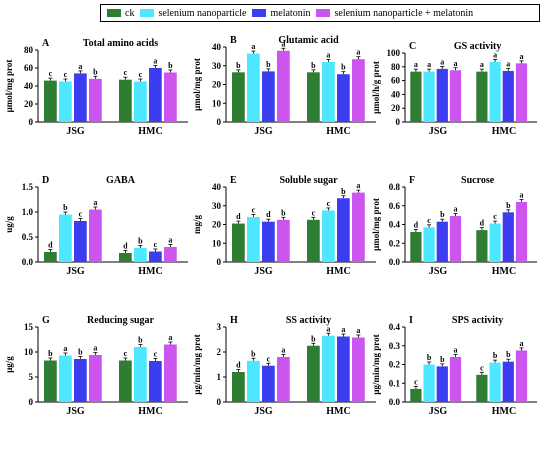 This screenshot has width=550, height=449. What do you see at coordinates (28, 212) in the screenshot?
I see `y-tick-label: 1.0` at bounding box center [28, 212].